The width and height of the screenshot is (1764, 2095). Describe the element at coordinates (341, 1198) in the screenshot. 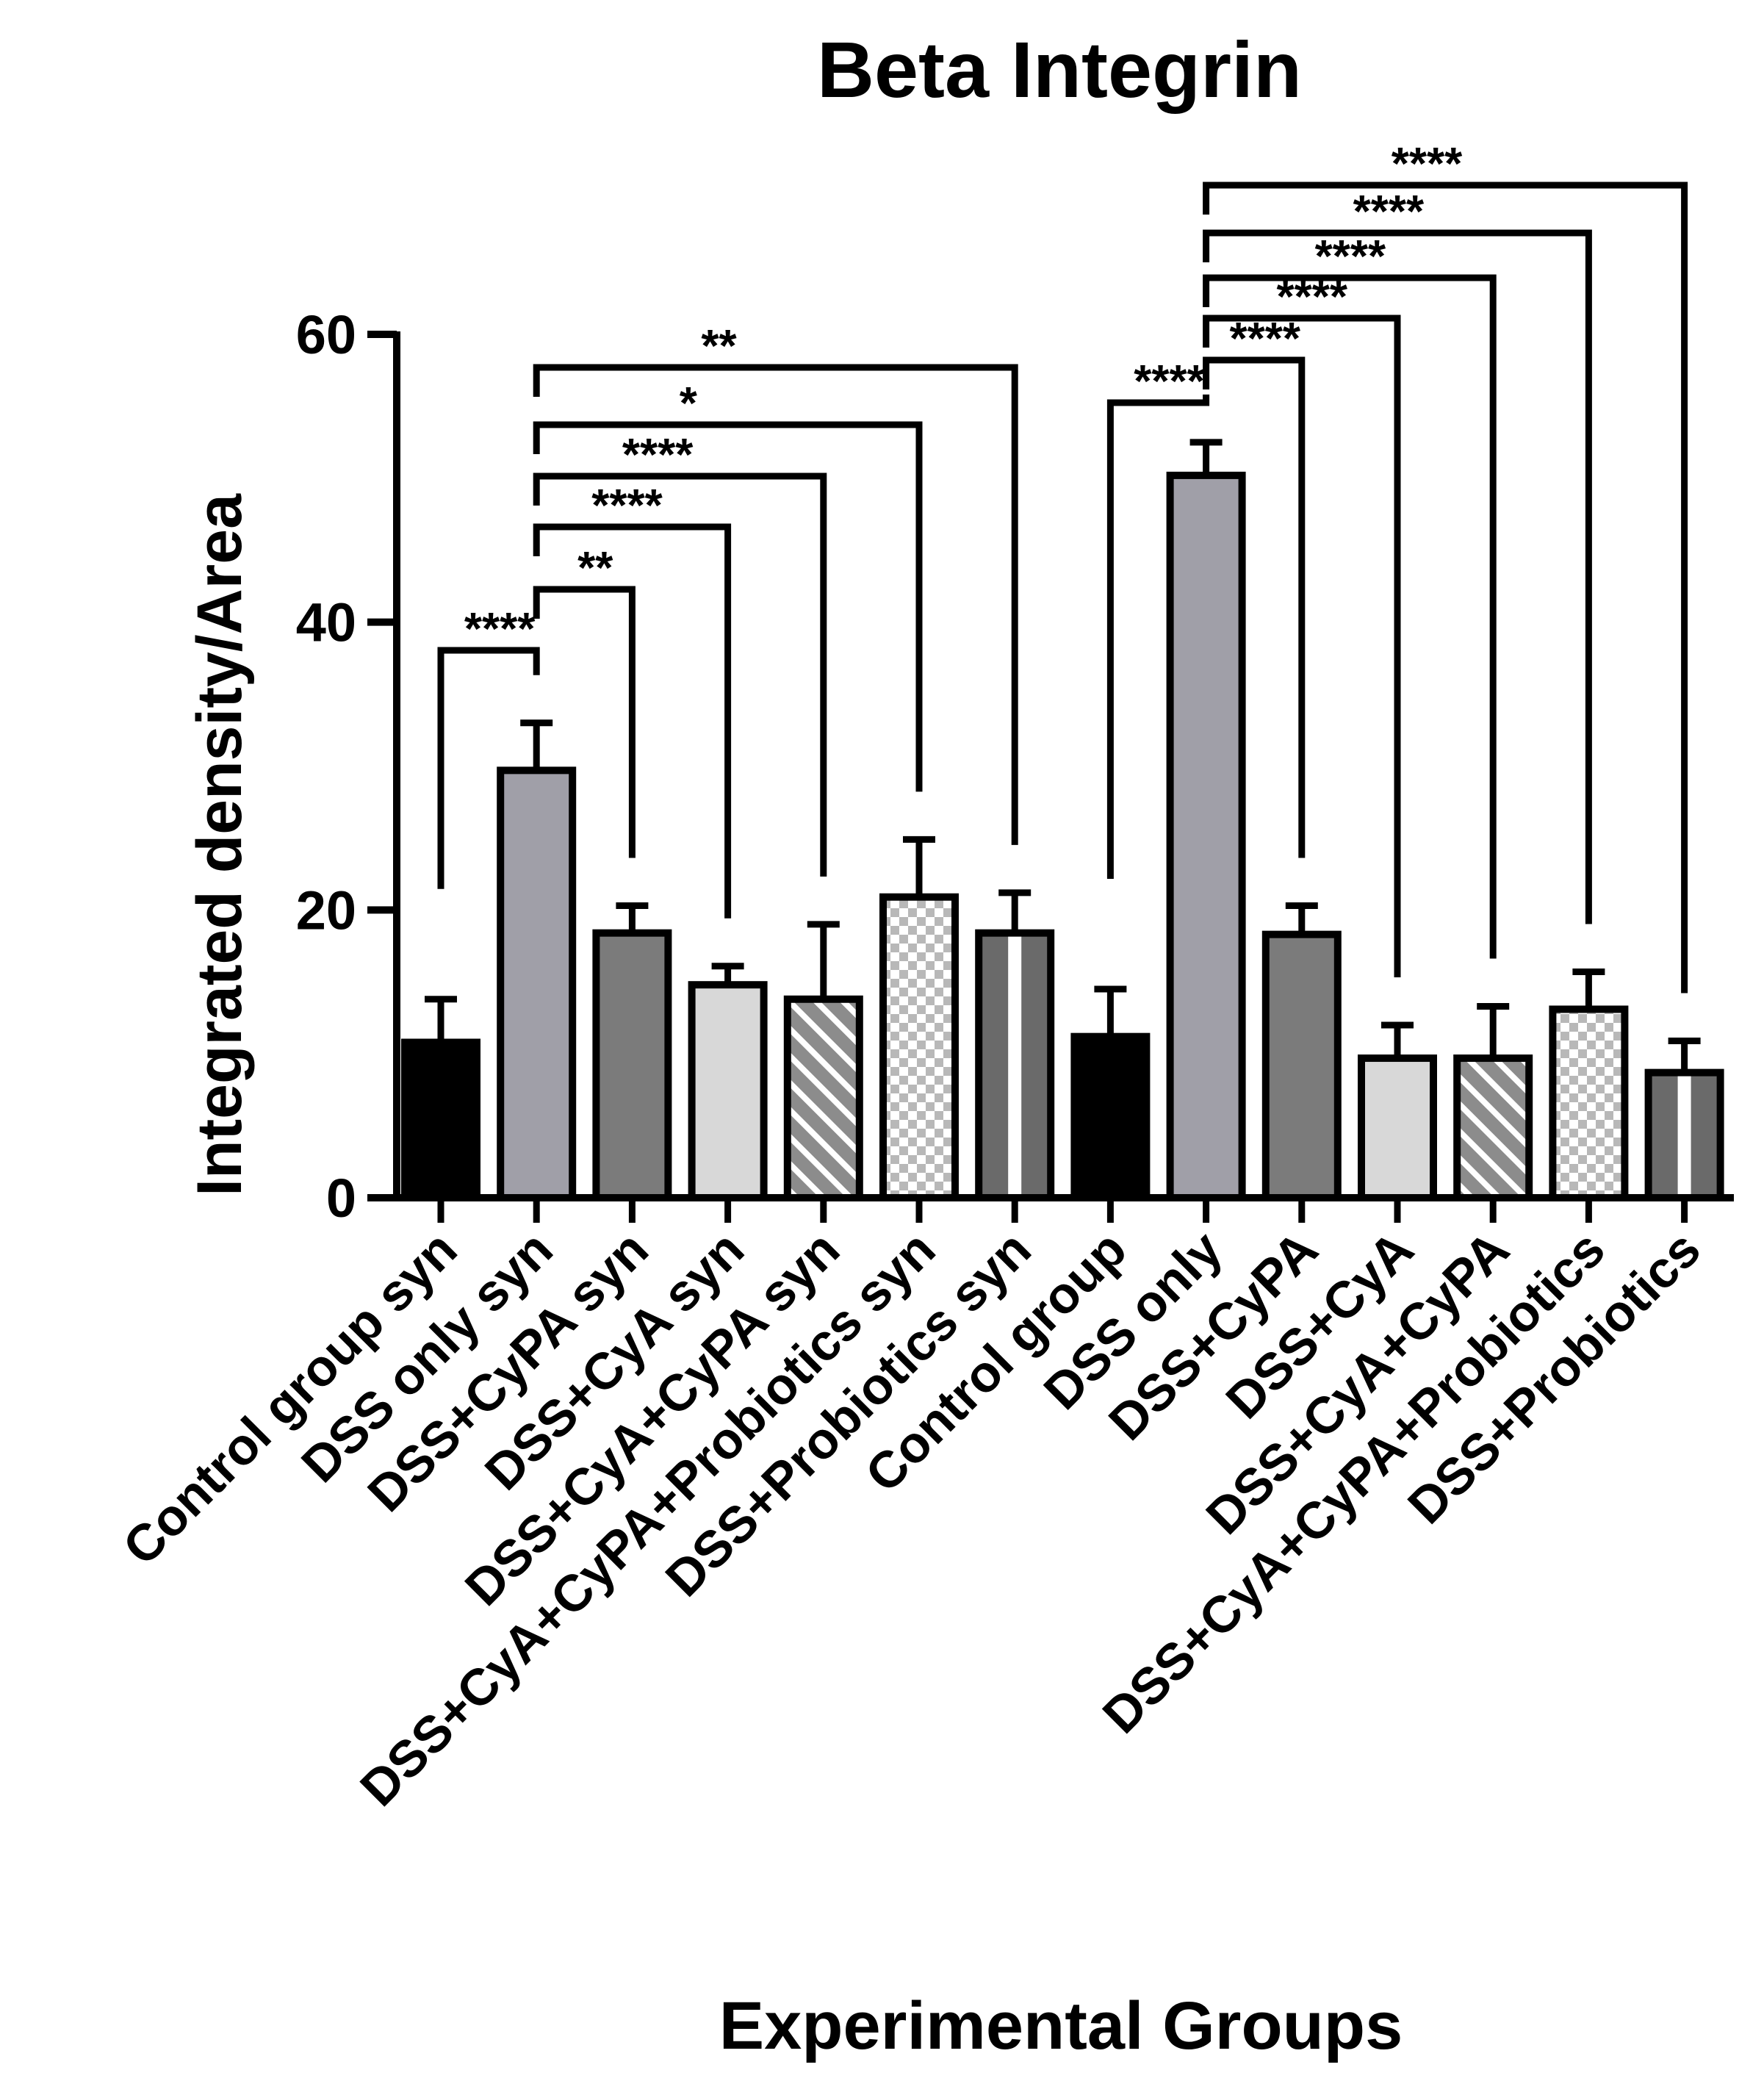

I see `y-tick-label: 0` at that location.